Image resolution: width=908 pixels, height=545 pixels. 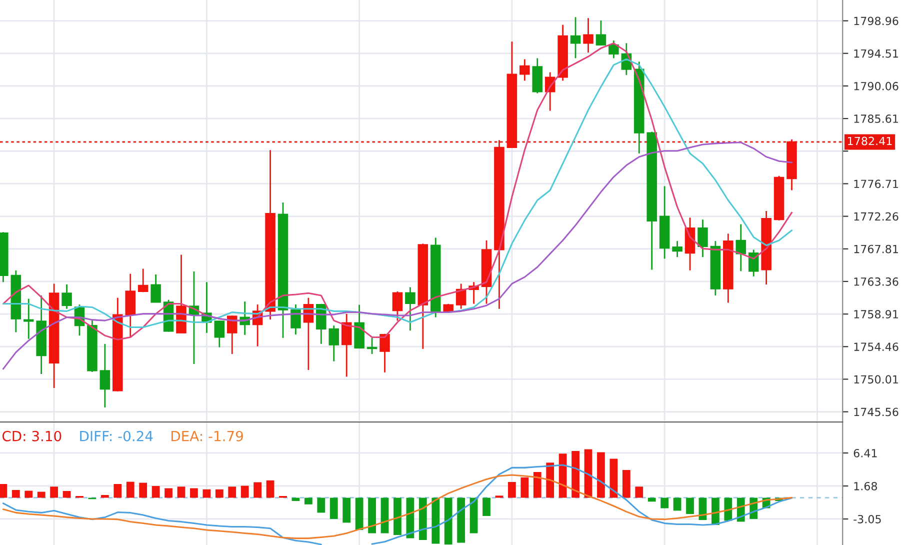 I want to click on y-tick-label: 1767.81, so click(x=876, y=249).